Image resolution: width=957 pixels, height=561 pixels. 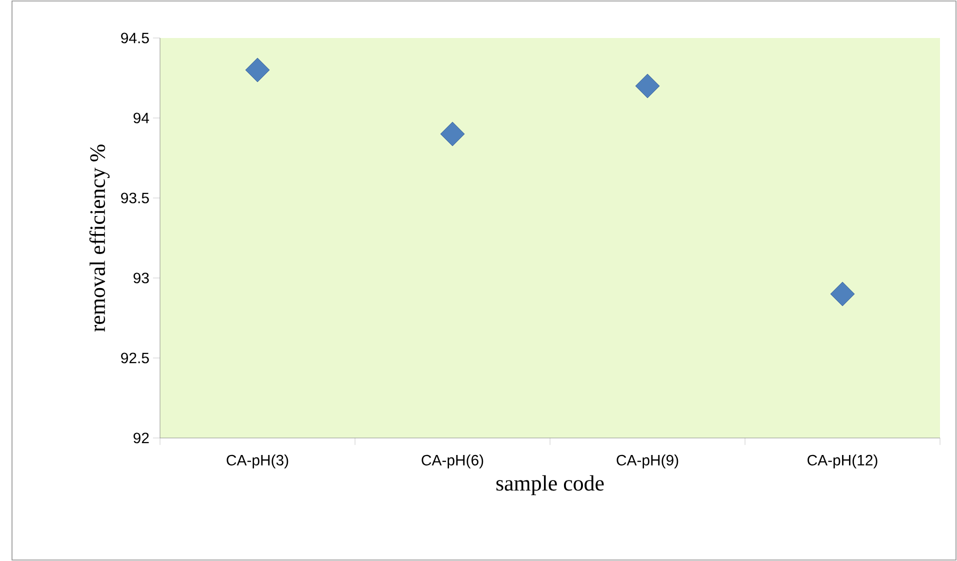 I want to click on x-tick-label: CA-pH(6), so click(x=453, y=461).